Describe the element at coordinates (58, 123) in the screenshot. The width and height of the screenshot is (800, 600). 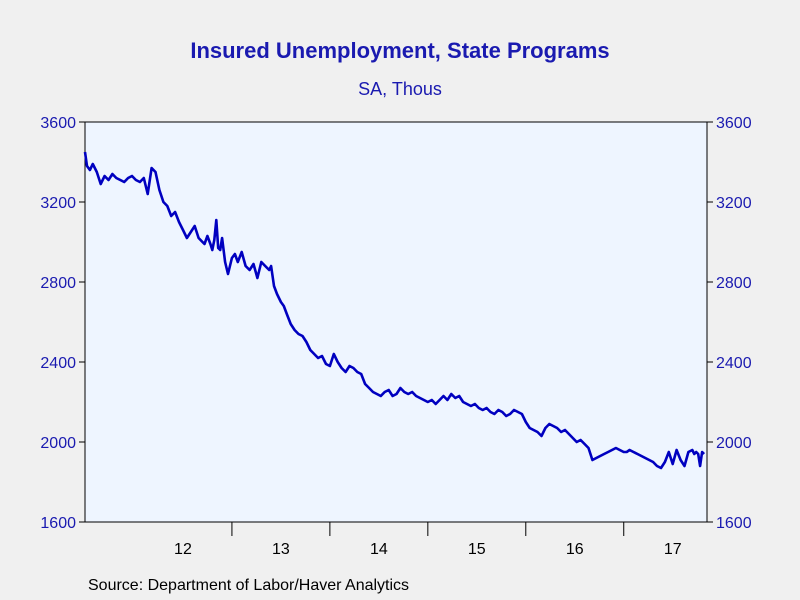
I see `y-tick-label-left: 3600` at that location.